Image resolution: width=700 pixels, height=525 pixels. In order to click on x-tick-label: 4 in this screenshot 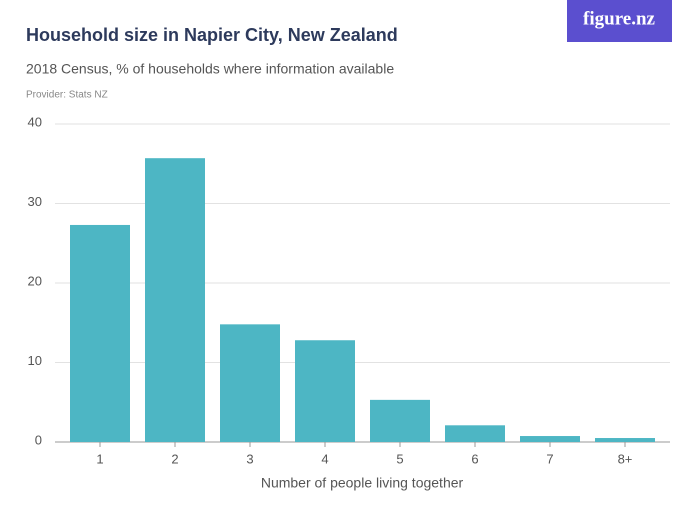, I will do `click(324, 458)`.